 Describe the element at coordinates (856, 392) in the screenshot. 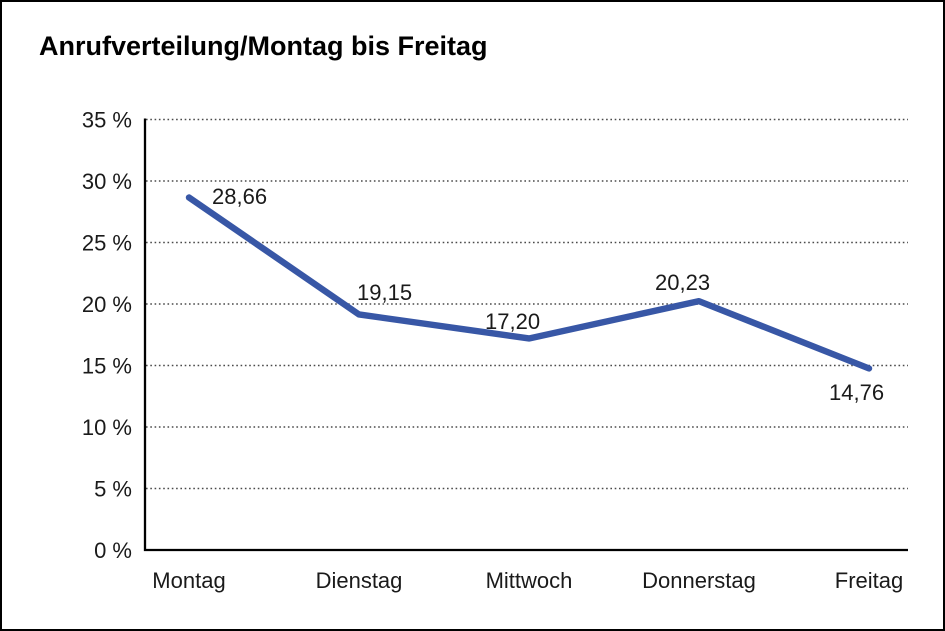

I see `data-point-label: 14,76` at that location.